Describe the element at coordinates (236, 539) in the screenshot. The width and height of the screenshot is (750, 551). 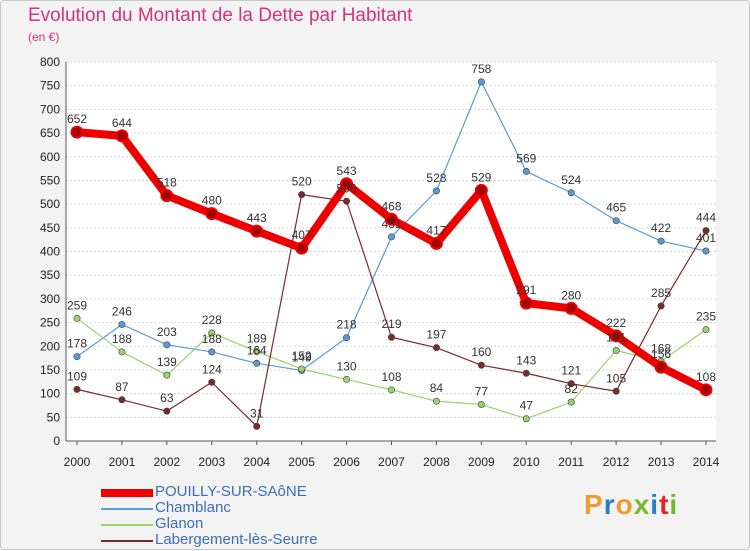
I see `legend-label: Labergement-lès-Seurre` at that location.